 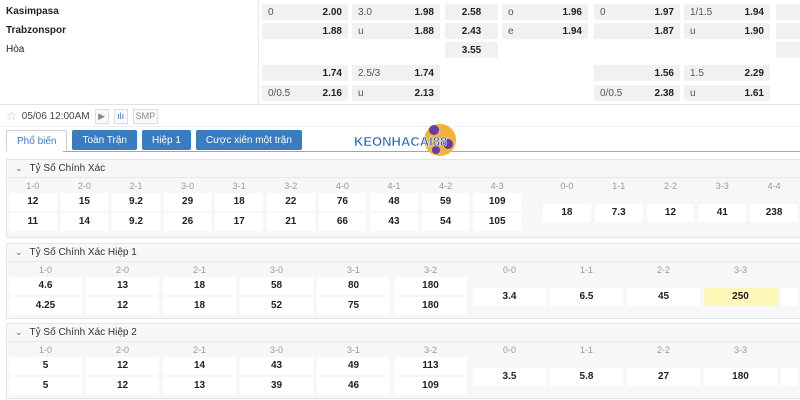 What do you see at coordinates (727, 73) in the screenshot?
I see `odds-cell: 1.5 2.29` at bounding box center [727, 73].